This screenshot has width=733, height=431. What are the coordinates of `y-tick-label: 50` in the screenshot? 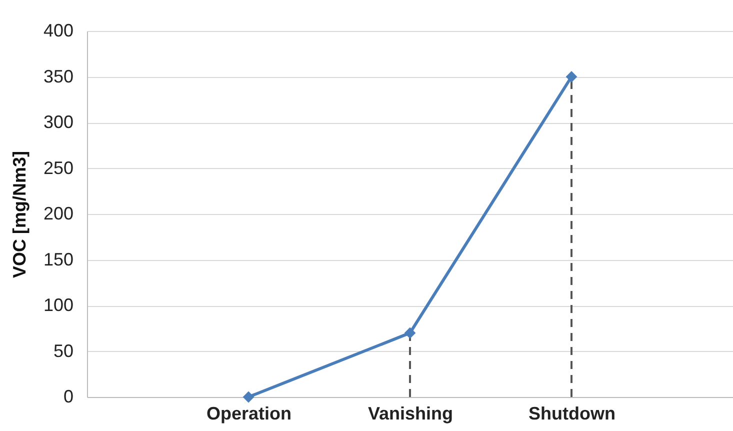 It's located at (63, 350).